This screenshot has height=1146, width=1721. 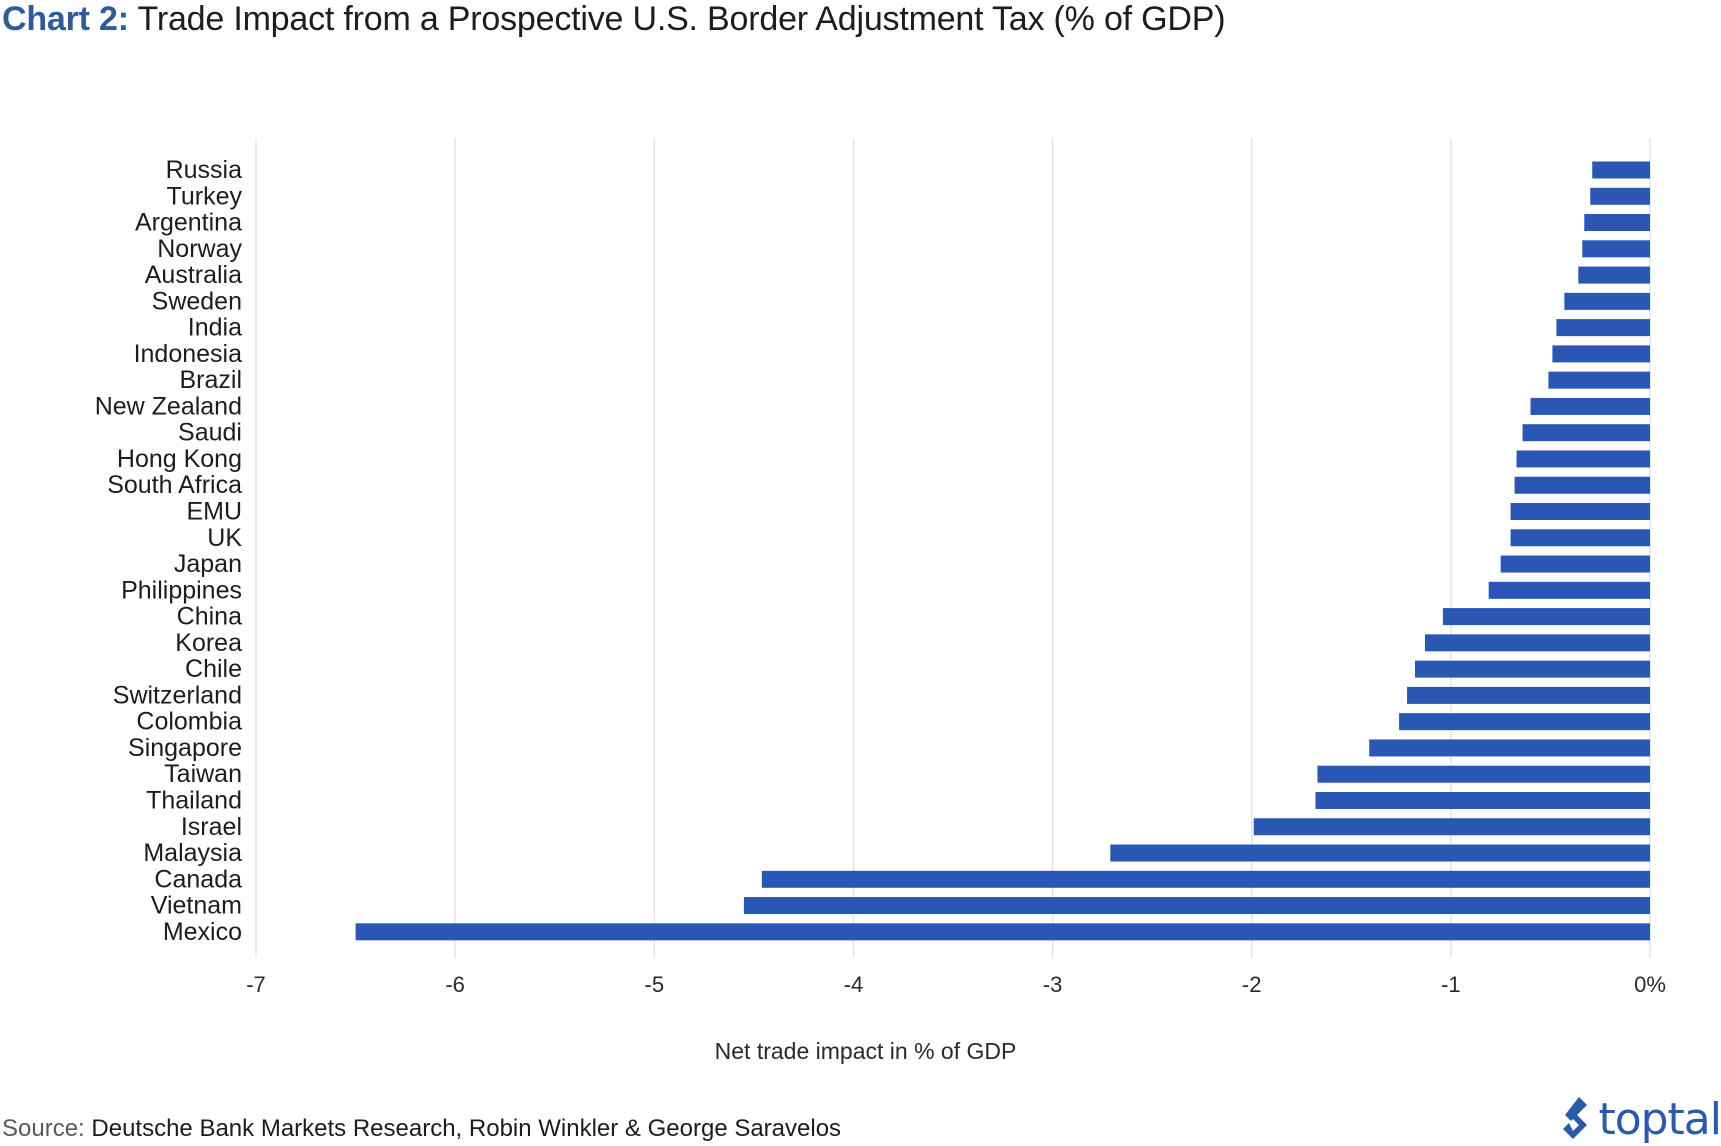 I want to click on x-tick-label: -3, so click(x=1053, y=984).